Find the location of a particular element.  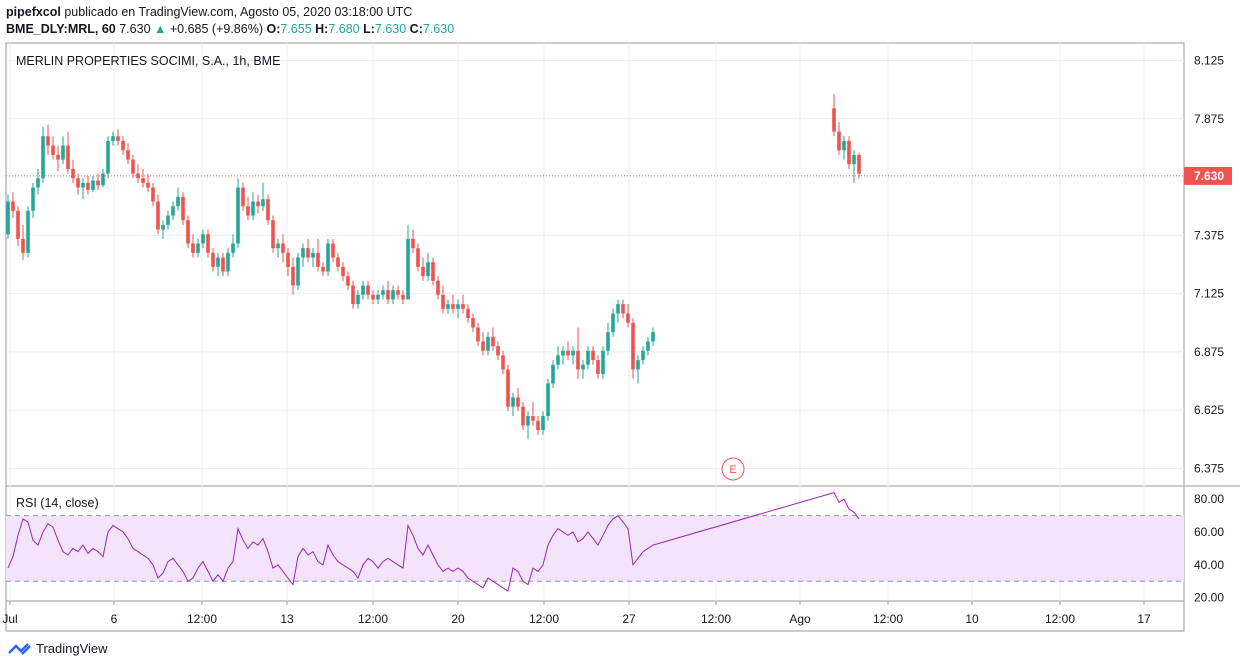

last-price-label: 7.630 is located at coordinates (1209, 176).